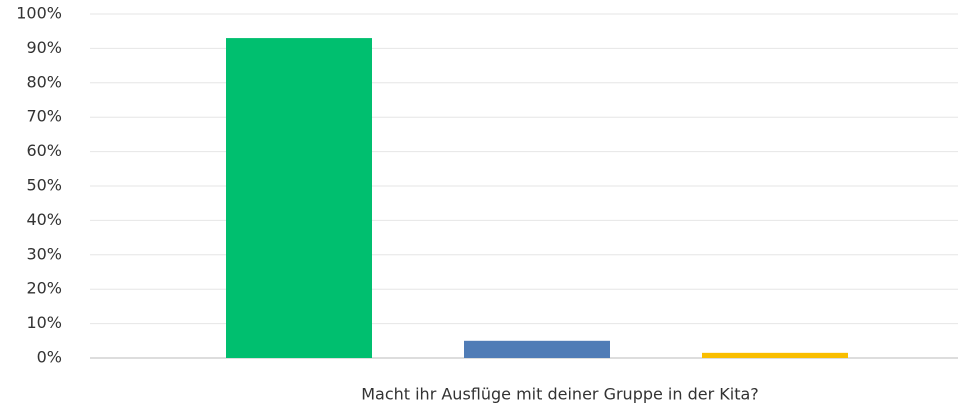  I want to click on y-tick-label: 40%, so click(44, 219).